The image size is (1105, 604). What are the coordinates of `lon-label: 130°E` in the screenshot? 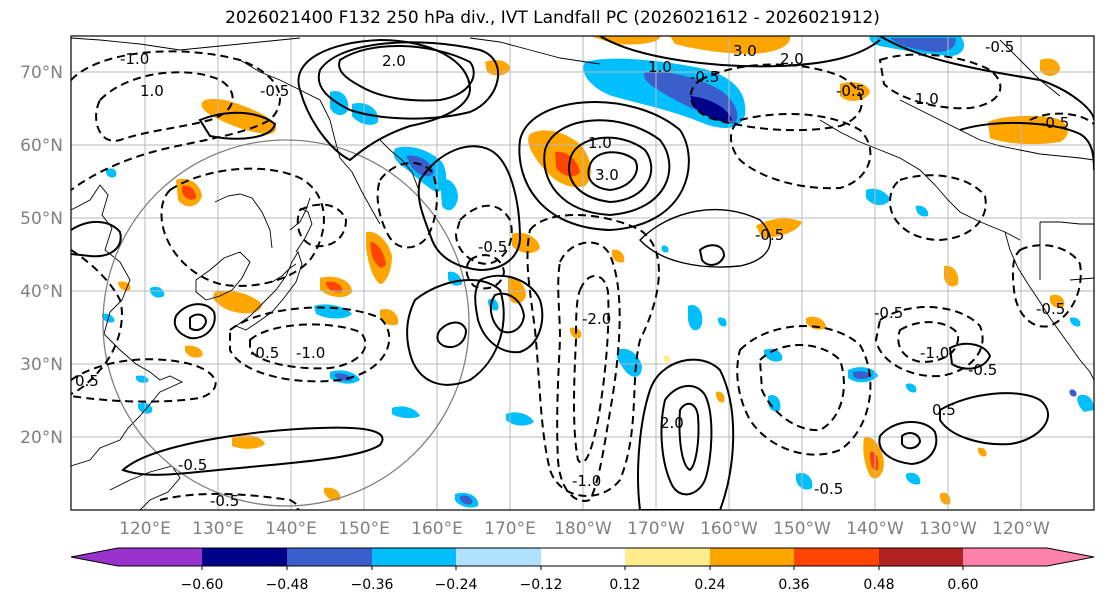 It's located at (218, 529).